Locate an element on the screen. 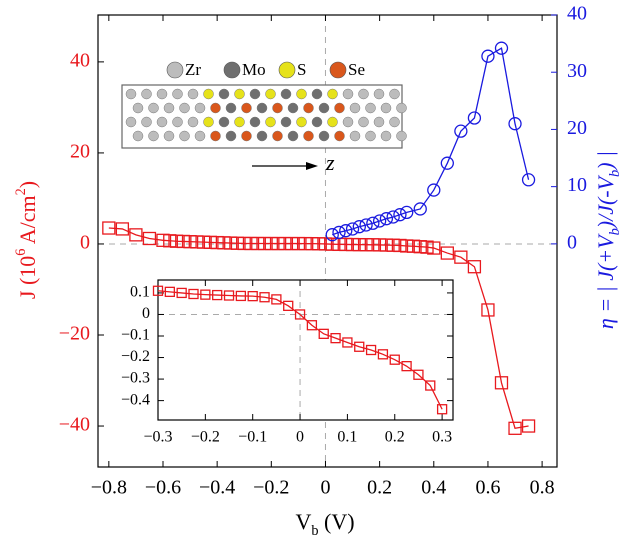  direction-label: z is located at coordinates (330, 162).